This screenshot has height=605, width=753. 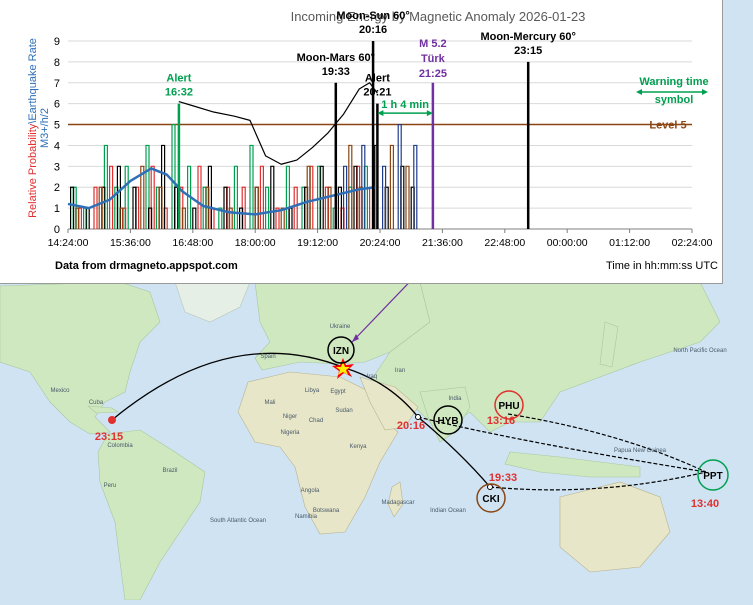 What do you see at coordinates (57, 230) in the screenshot?
I see `y-tick-label: 0` at bounding box center [57, 230].